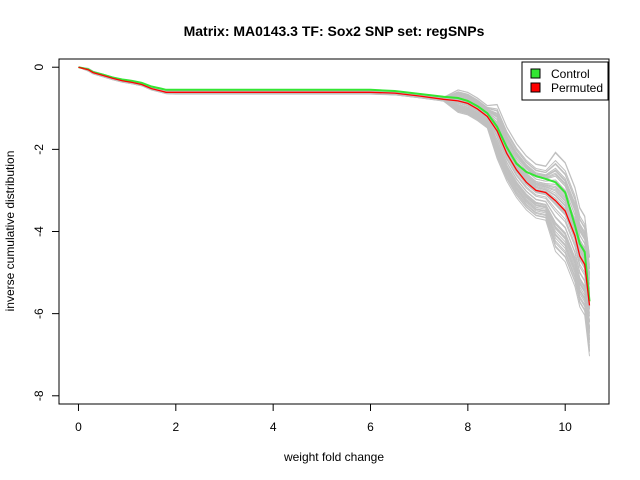 This screenshot has width=640, height=480. I want to click on x-tick-label: 0, so click(78, 427).